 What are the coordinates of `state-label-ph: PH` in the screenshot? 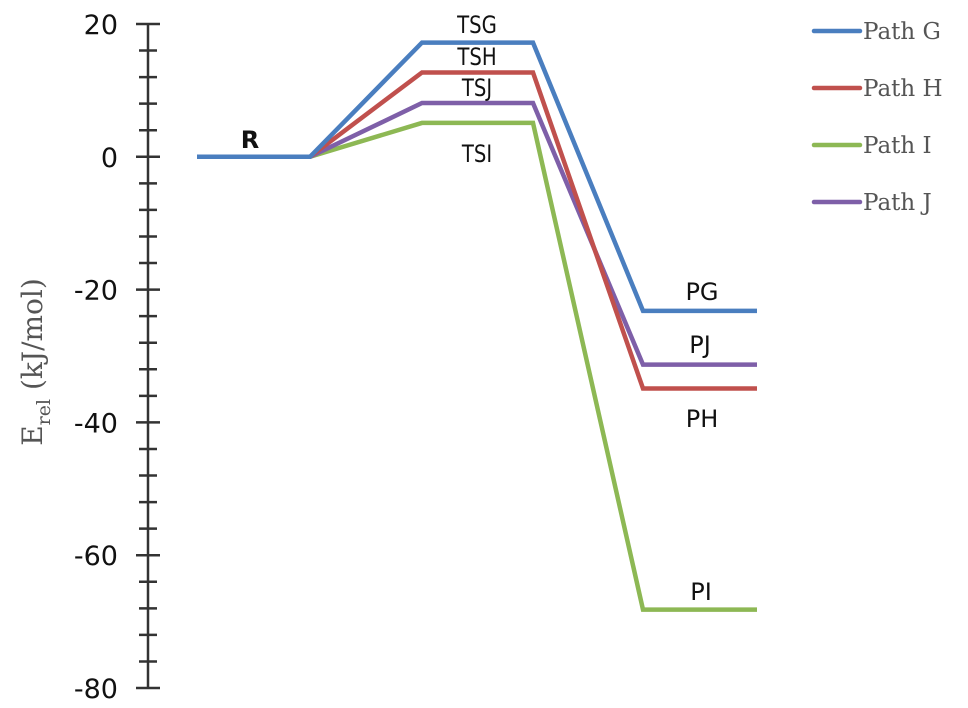 It's located at (702, 419).